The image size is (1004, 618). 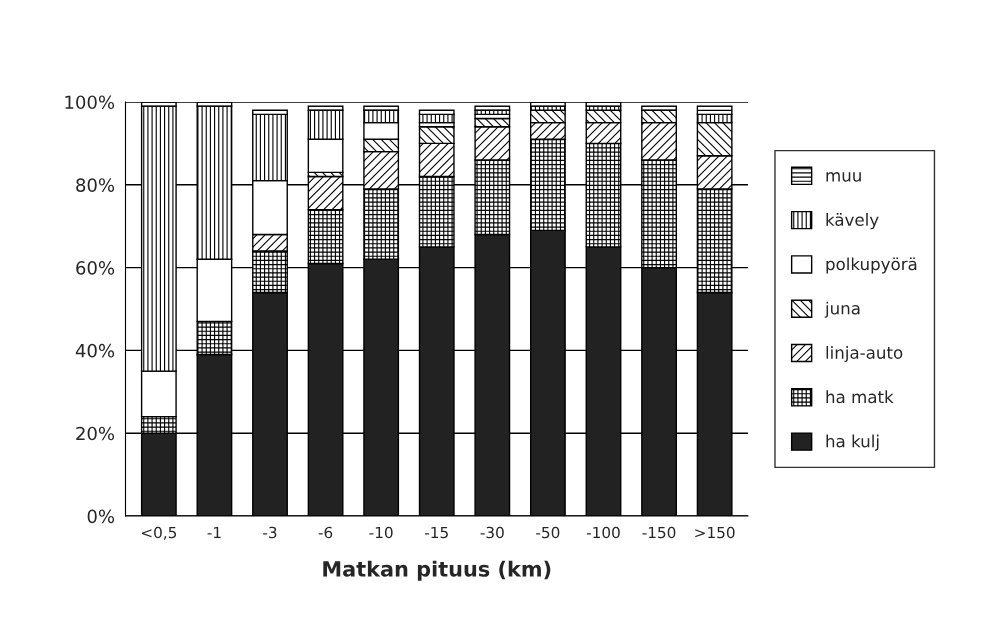 What do you see at coordinates (492, 108) in the screenshot?
I see `bar` at bounding box center [492, 108].